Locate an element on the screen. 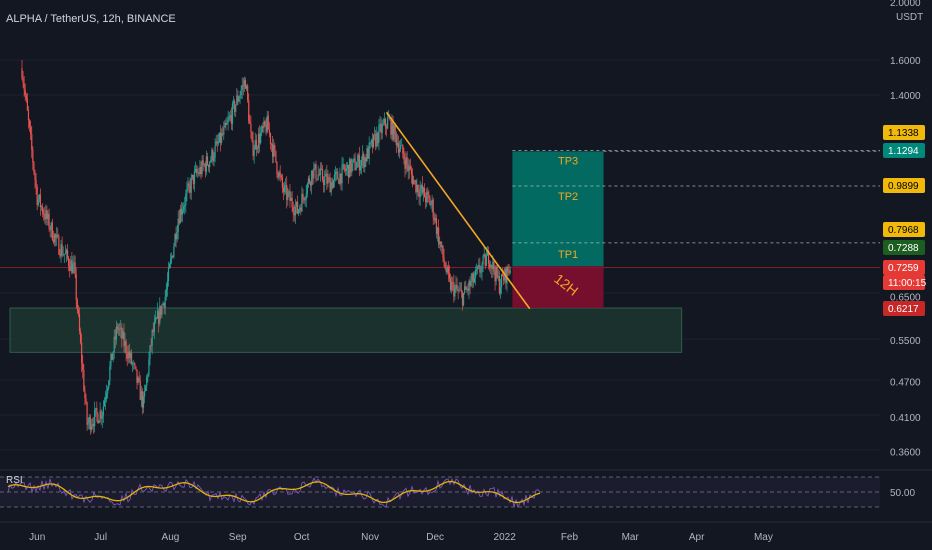 This screenshot has height=550, width=932. price-tick-label: 0.6500 is located at coordinates (905, 297).